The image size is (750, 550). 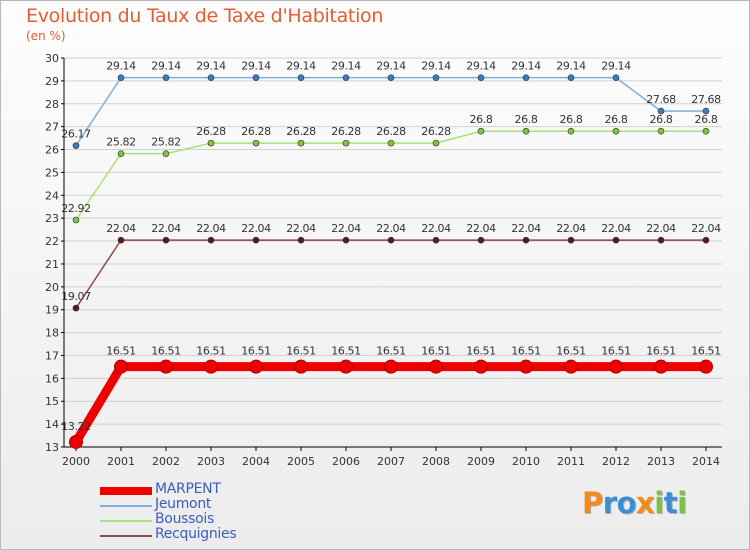 What do you see at coordinates (52, 401) in the screenshot?
I see `y-tick-label: 15` at bounding box center [52, 401].